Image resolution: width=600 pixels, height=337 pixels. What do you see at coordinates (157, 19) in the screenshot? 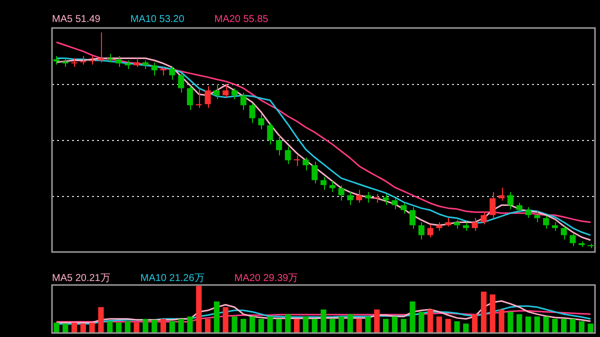
I see `text: MA10 53.20` at bounding box center [157, 19].